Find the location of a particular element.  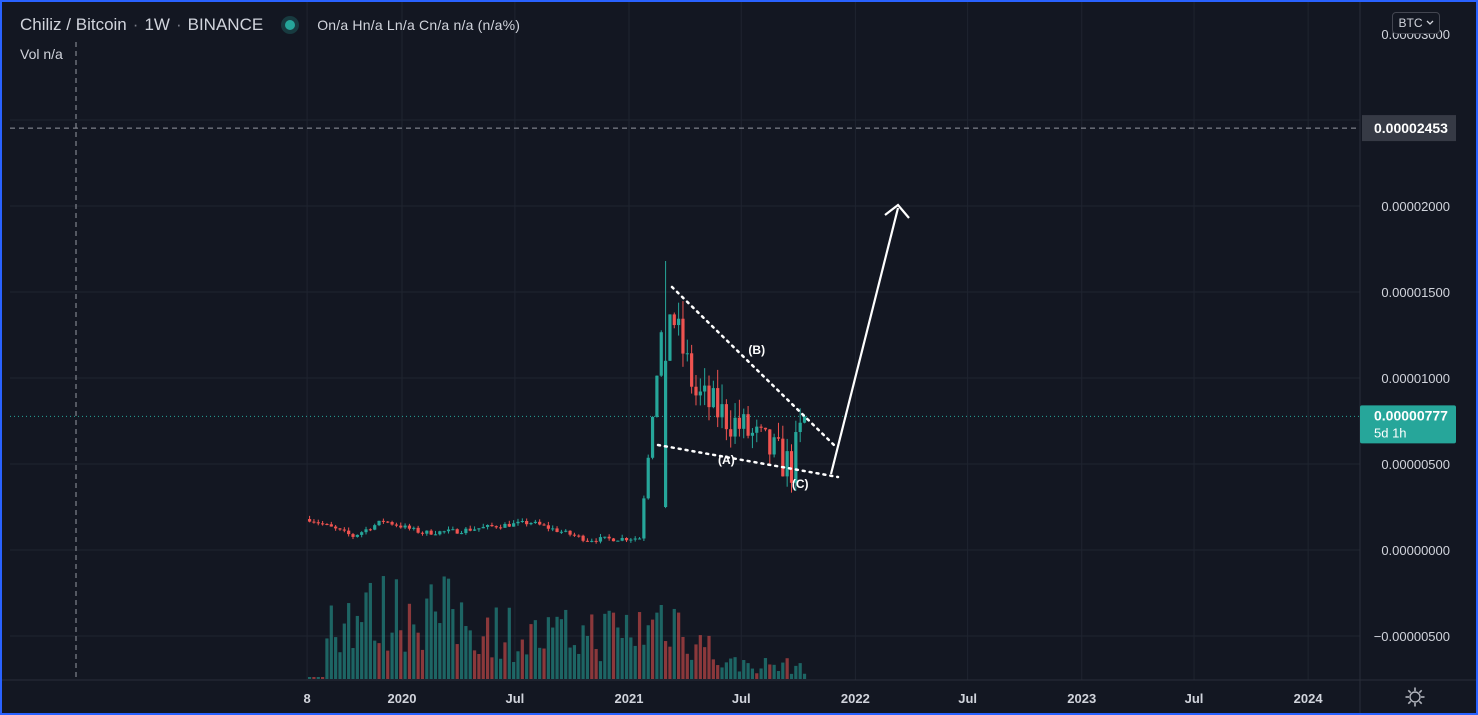

crosshair-price-label: 0.00002453 is located at coordinates (1411, 128).